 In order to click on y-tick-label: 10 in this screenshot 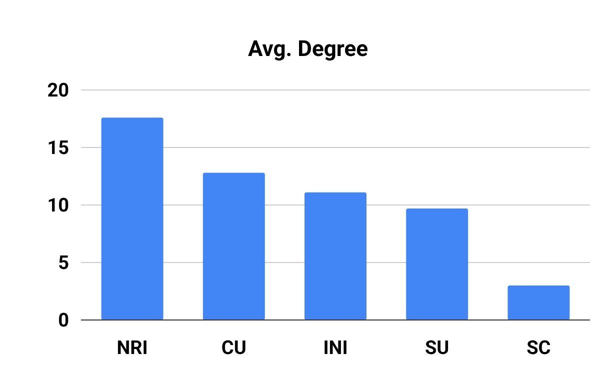, I will do `click(58, 205)`.